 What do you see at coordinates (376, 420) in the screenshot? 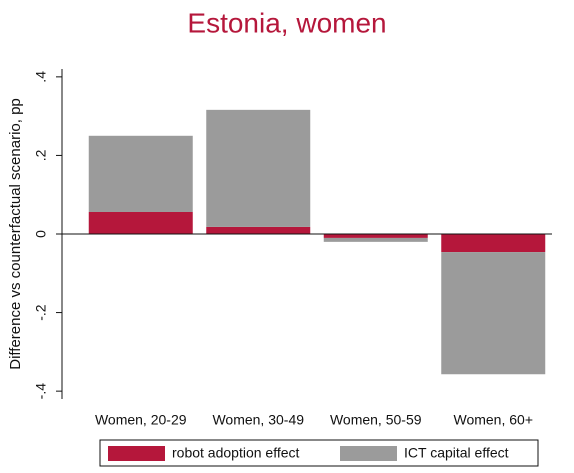
I see `x-tick-label: Women, 50-59` at bounding box center [376, 420].